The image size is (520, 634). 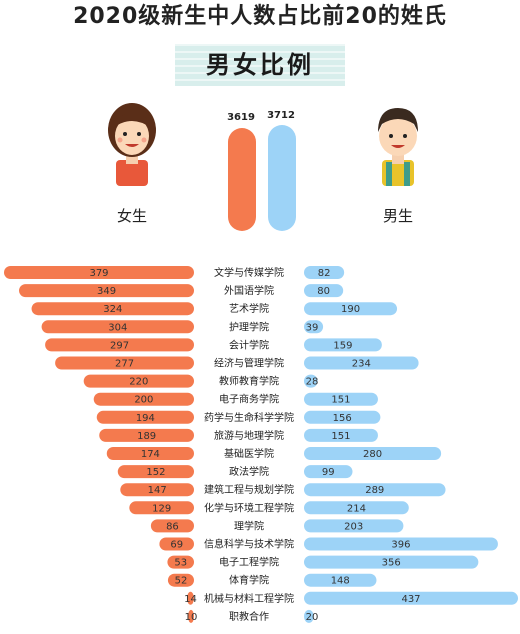 I want to click on female-value-label: 129, so click(x=161, y=508).